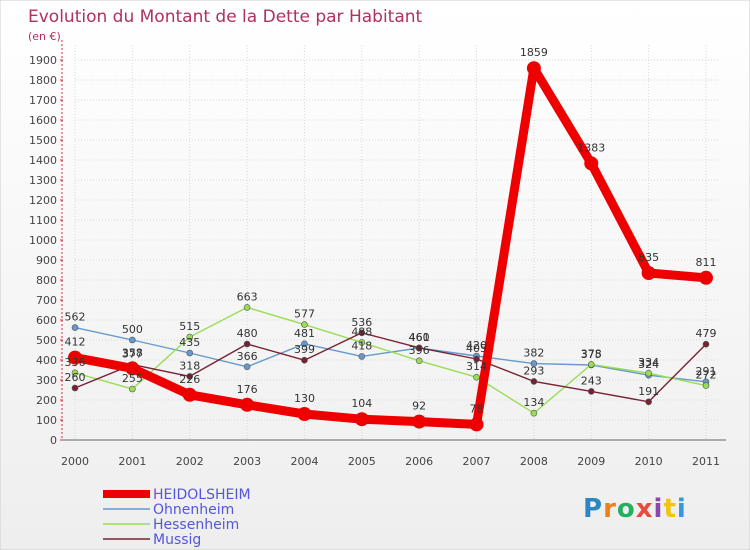 The width and height of the screenshot is (750, 550). What do you see at coordinates (361, 322) in the screenshot?
I see `data-label: 536` at bounding box center [361, 322].